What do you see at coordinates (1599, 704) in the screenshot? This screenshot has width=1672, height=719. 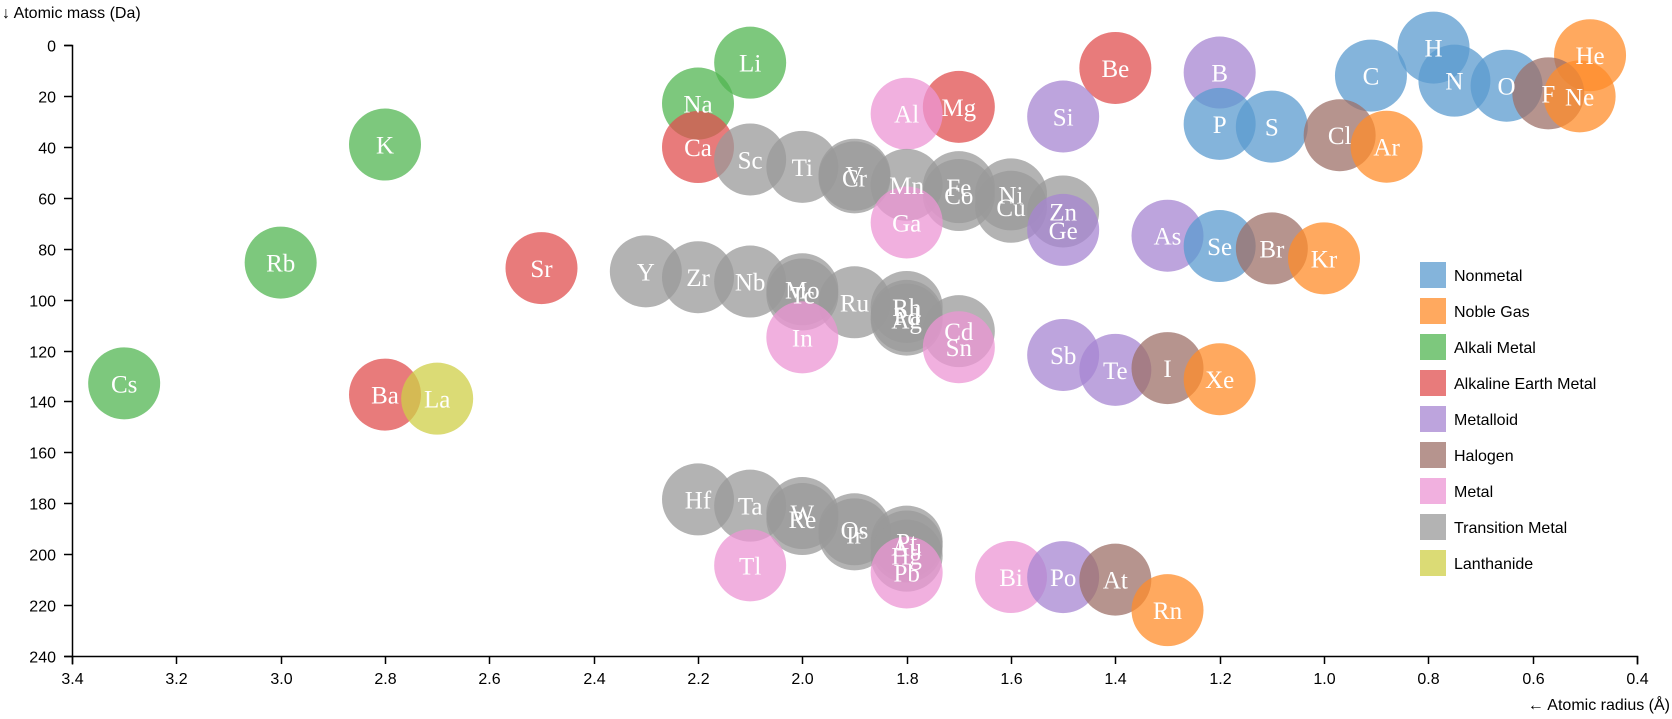 I see `x-axis-title: ← Atomic radius (Å)` at bounding box center [1599, 704].